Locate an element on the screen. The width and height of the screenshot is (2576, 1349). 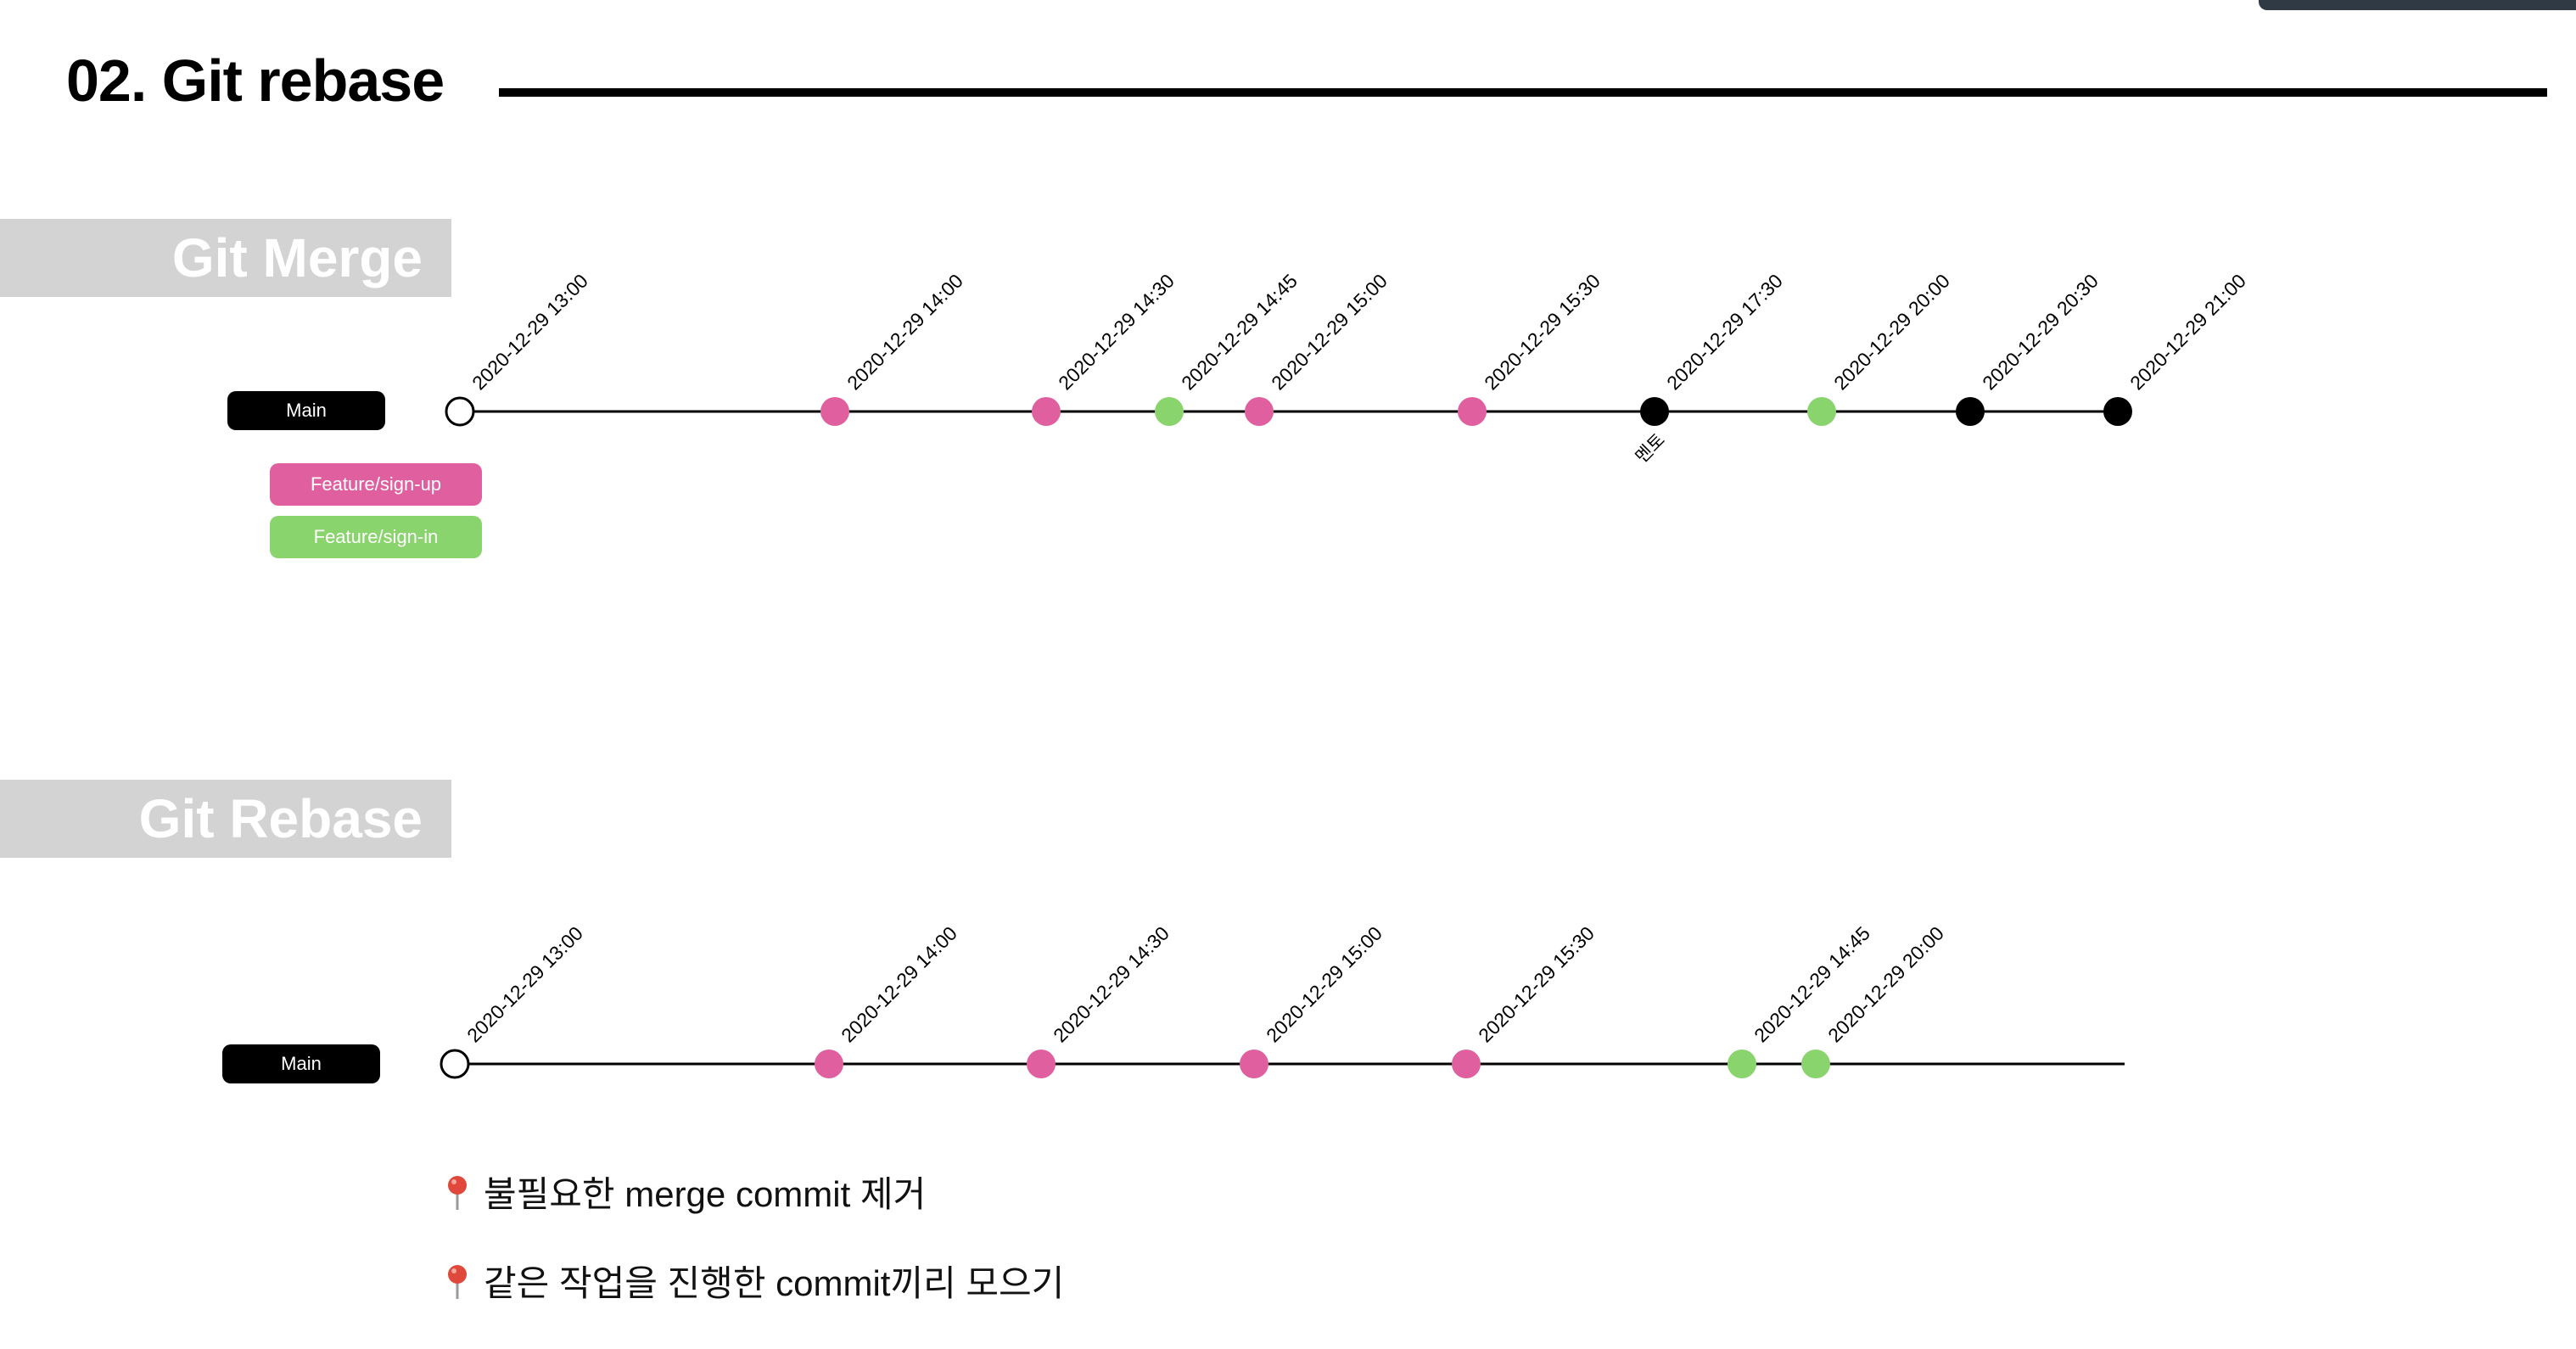
title-divider is located at coordinates (1523, 93).